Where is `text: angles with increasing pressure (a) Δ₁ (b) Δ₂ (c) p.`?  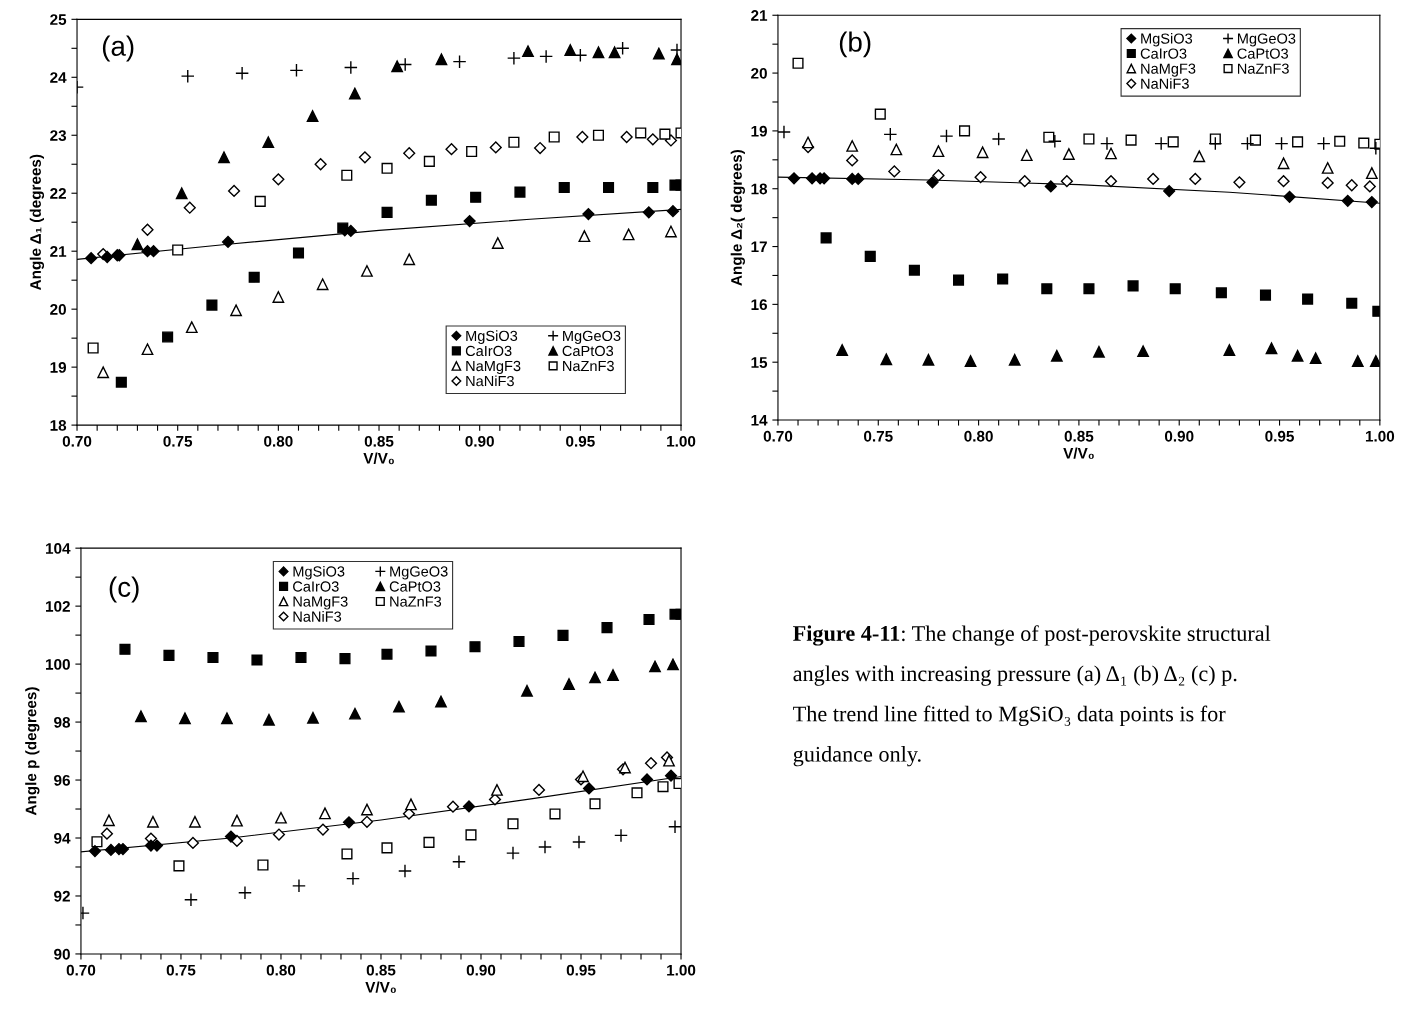
text: angles with increasing pressure (a) Δ₁ (b) Δ₂ (c) p. is located at coordinates (1015, 675).